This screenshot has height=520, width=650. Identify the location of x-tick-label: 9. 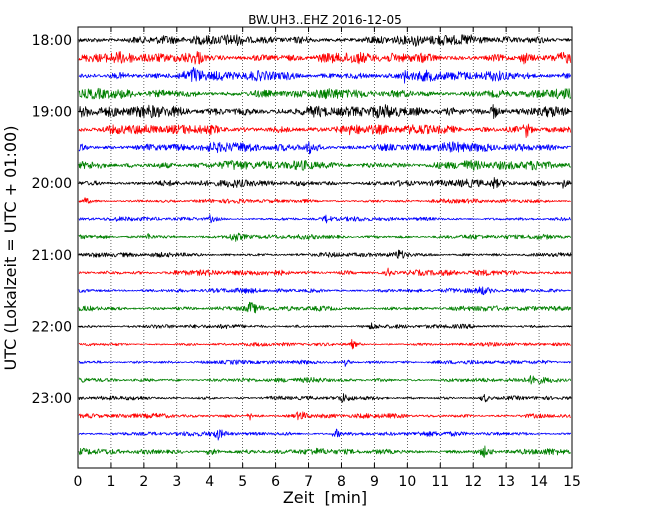
(374, 482).